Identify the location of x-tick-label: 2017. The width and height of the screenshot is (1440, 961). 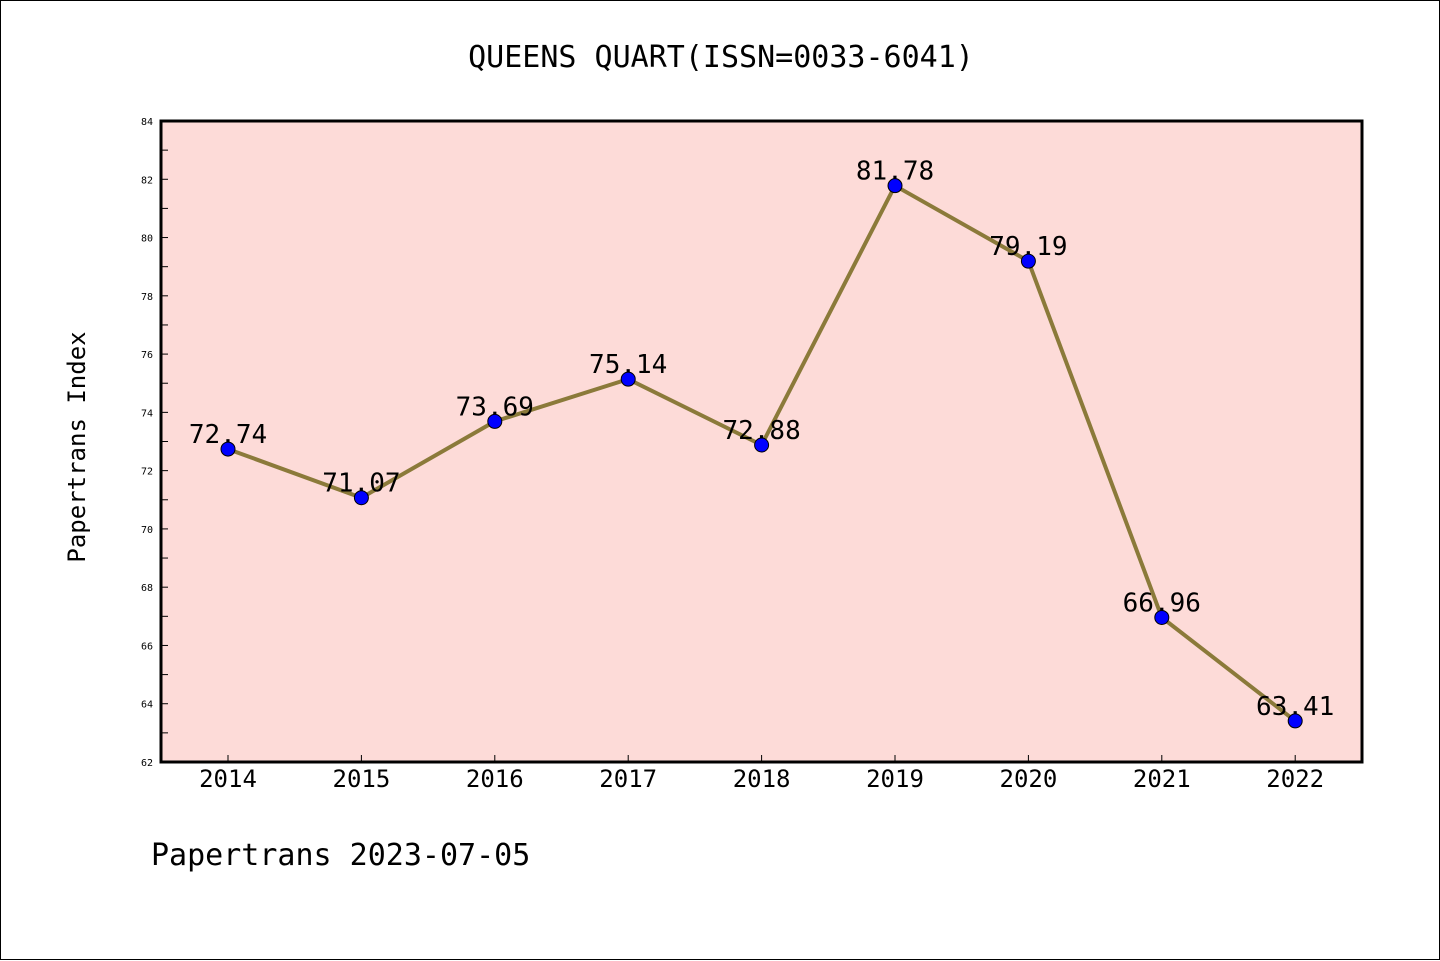
(628, 779).